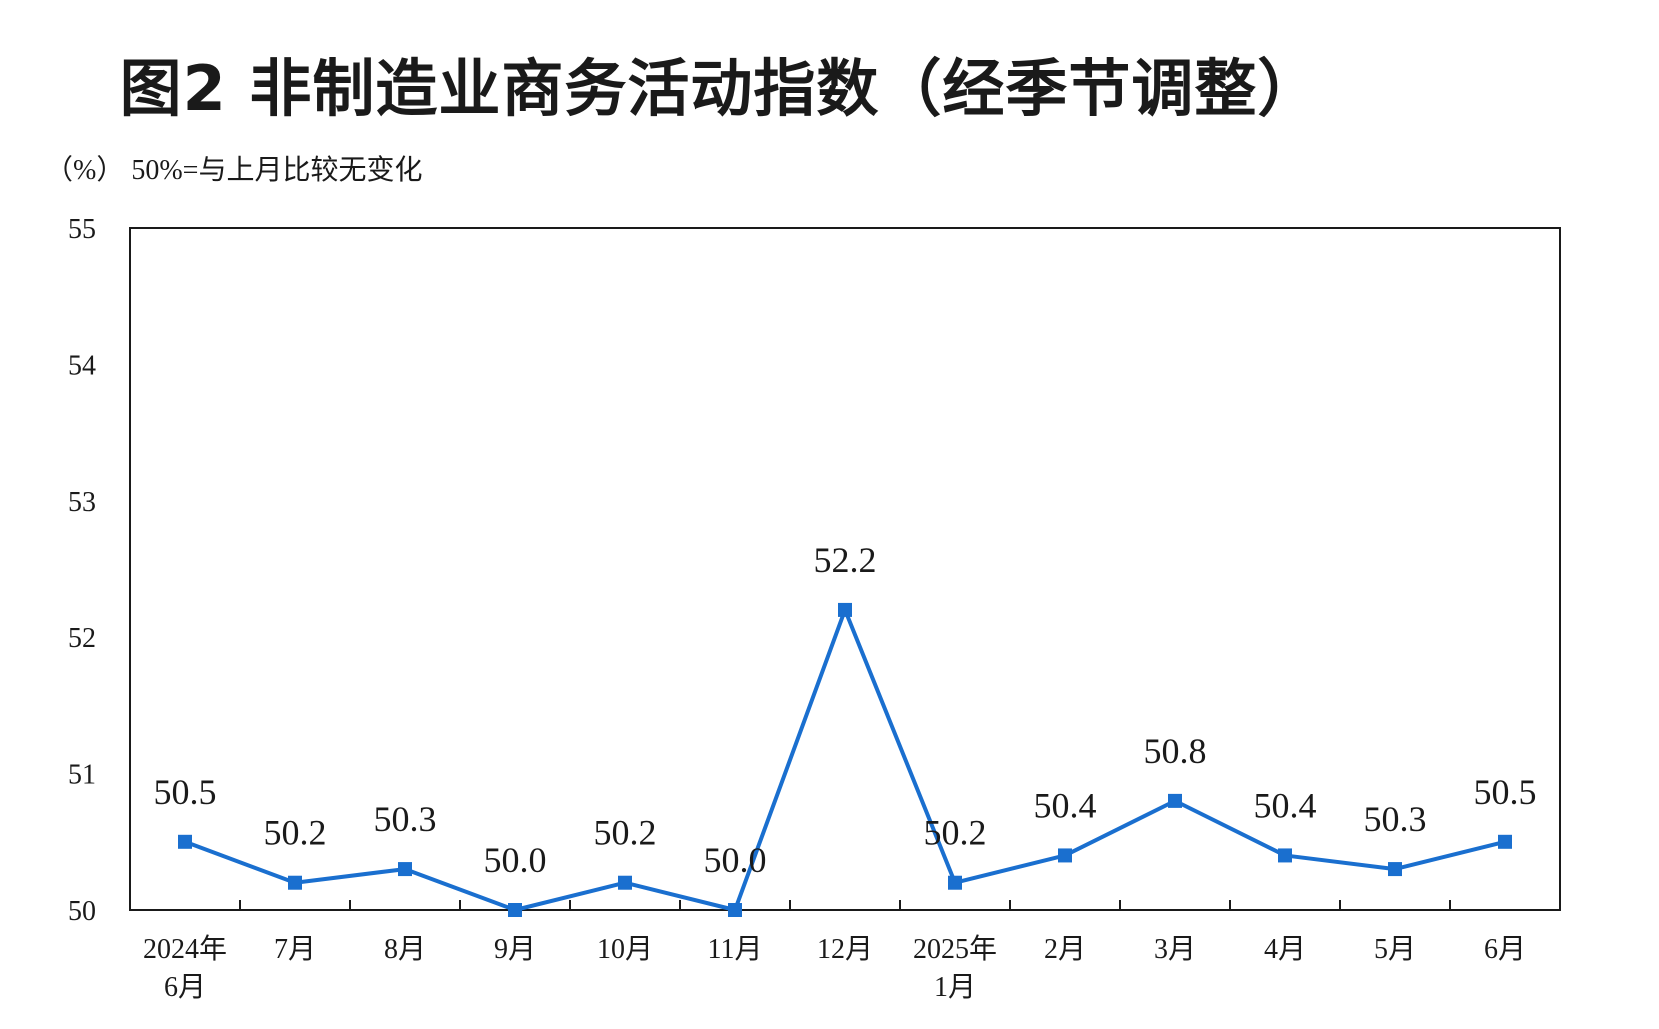 The height and width of the screenshot is (1029, 1659). Describe the element at coordinates (82, 775) in the screenshot. I see `y-tick-label: 51` at that location.